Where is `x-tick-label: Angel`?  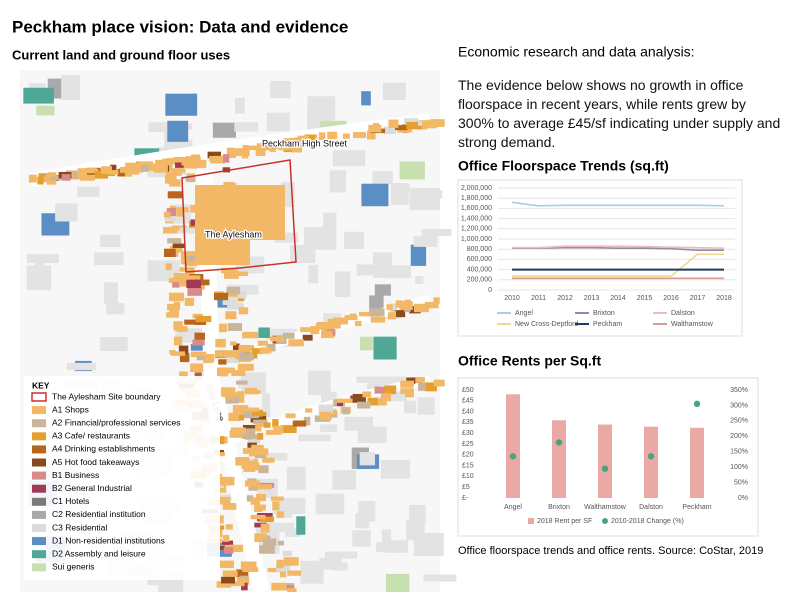 x-tick-label: Angel is located at coordinates (513, 507).